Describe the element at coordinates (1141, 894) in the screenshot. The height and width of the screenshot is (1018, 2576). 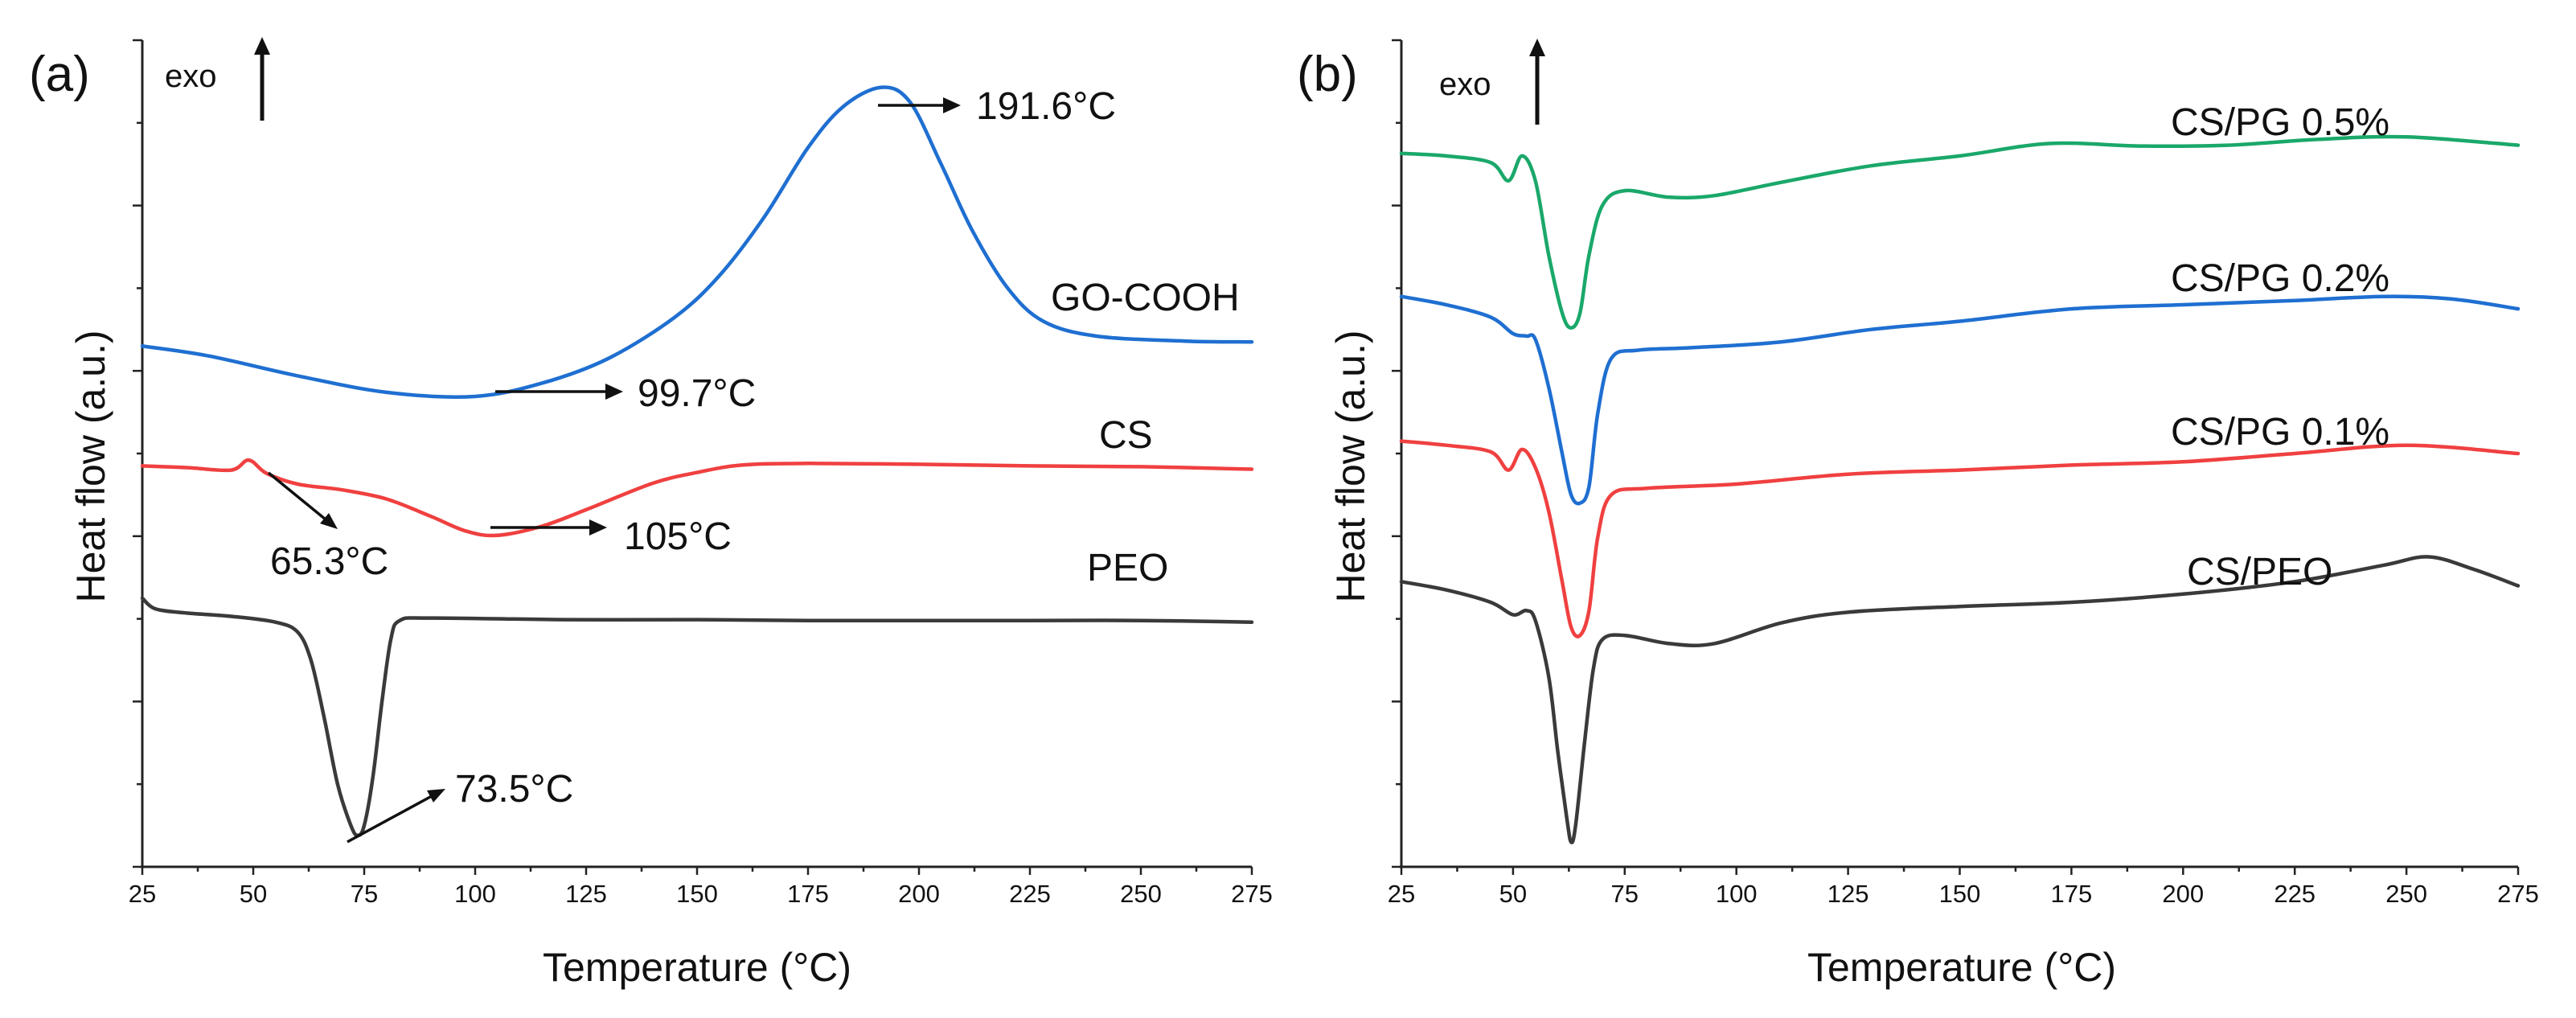
I see `panel-a-x-tick-label: 250` at that location.